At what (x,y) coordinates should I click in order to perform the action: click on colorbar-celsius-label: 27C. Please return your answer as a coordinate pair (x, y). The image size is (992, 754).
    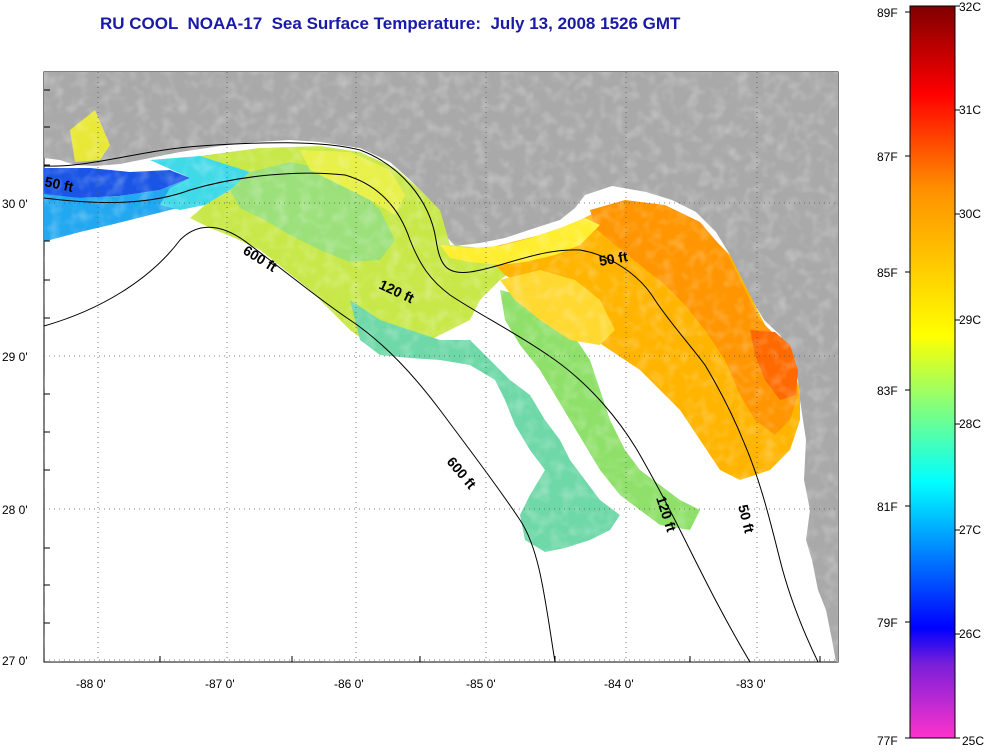
    Looking at the image, I should click on (970, 530).